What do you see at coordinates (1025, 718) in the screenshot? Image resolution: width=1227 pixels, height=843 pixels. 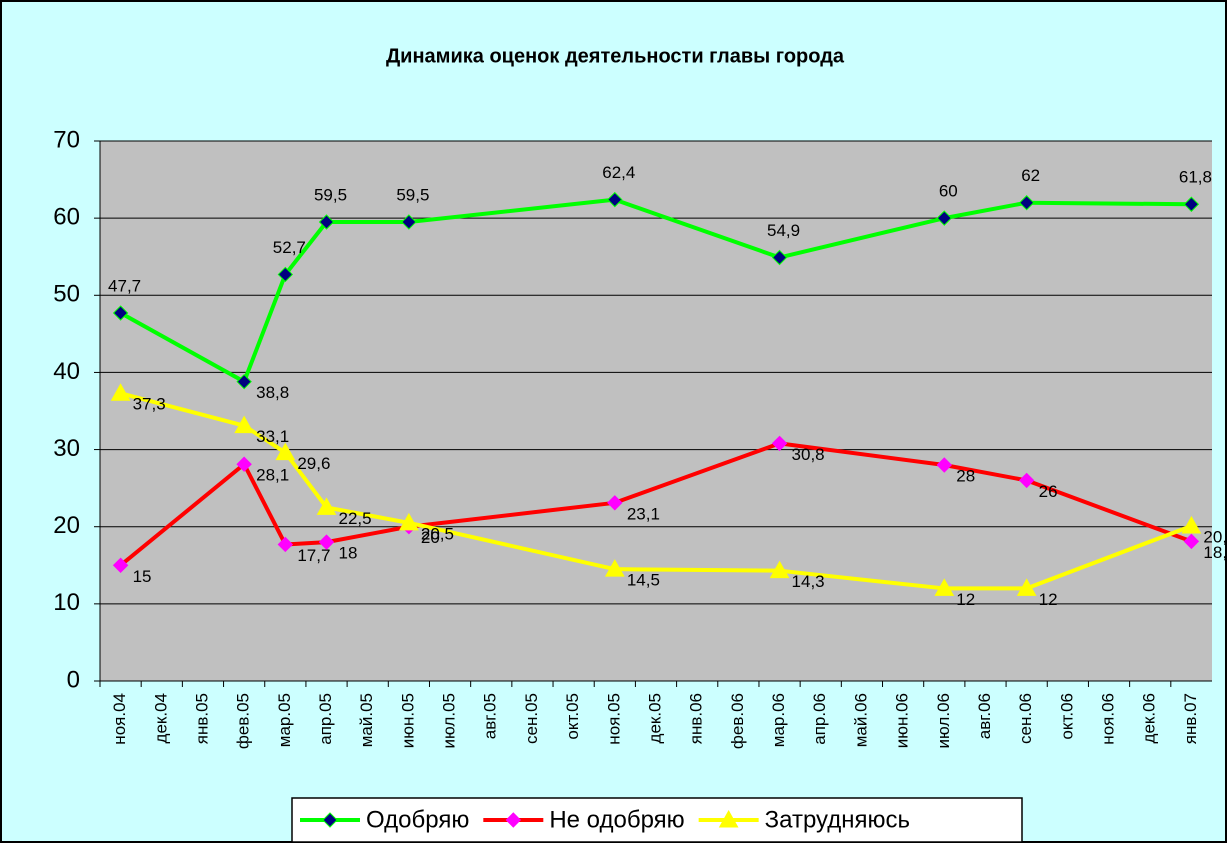 I see `x-tick-label: сен.06` at bounding box center [1025, 718].